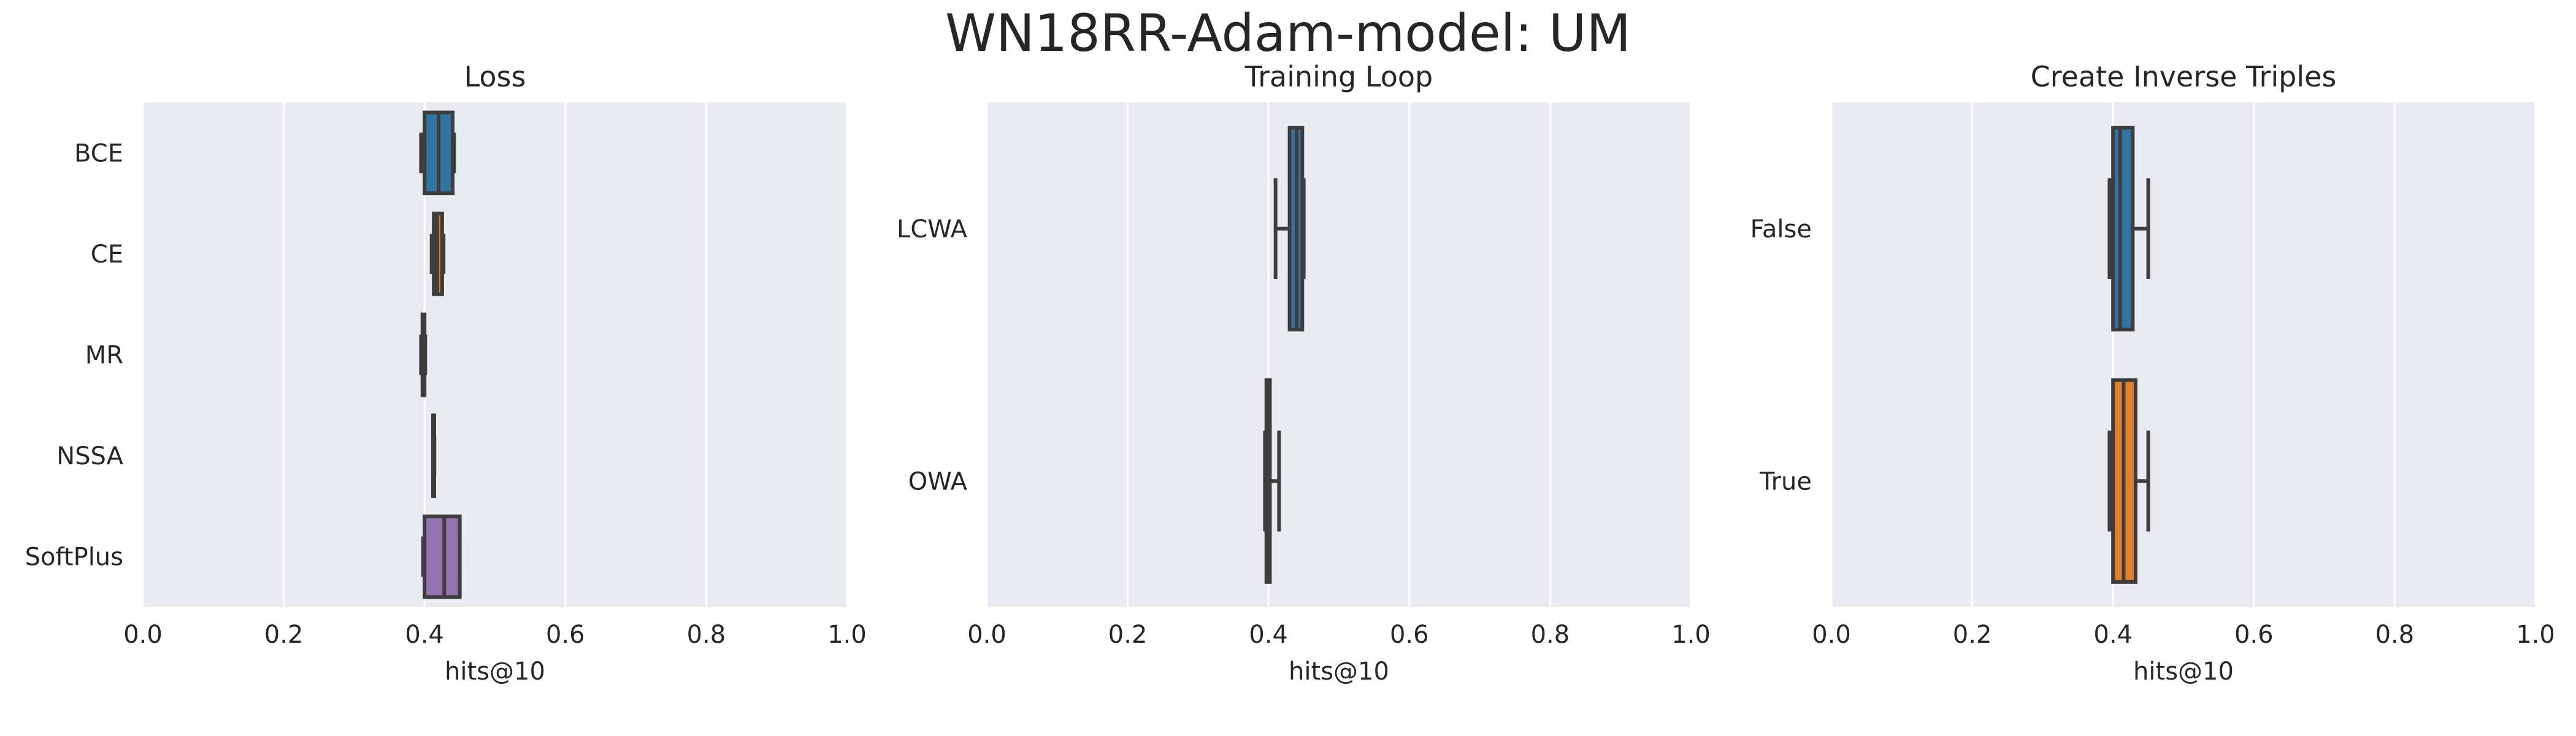 The image size is (2576, 736). What do you see at coordinates (1785, 481) in the screenshot?
I see `y-tick-label: True` at bounding box center [1785, 481].